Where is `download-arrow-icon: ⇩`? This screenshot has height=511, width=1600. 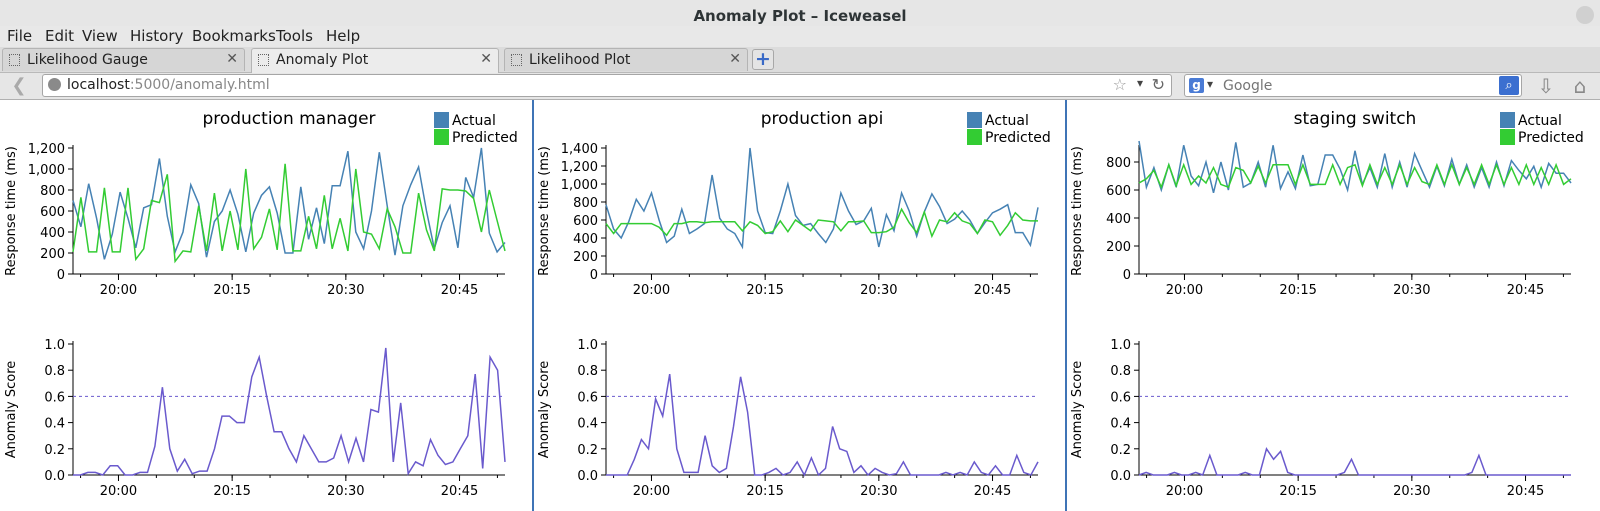 download-arrow-icon: ⇩ is located at coordinates (1546, 86).